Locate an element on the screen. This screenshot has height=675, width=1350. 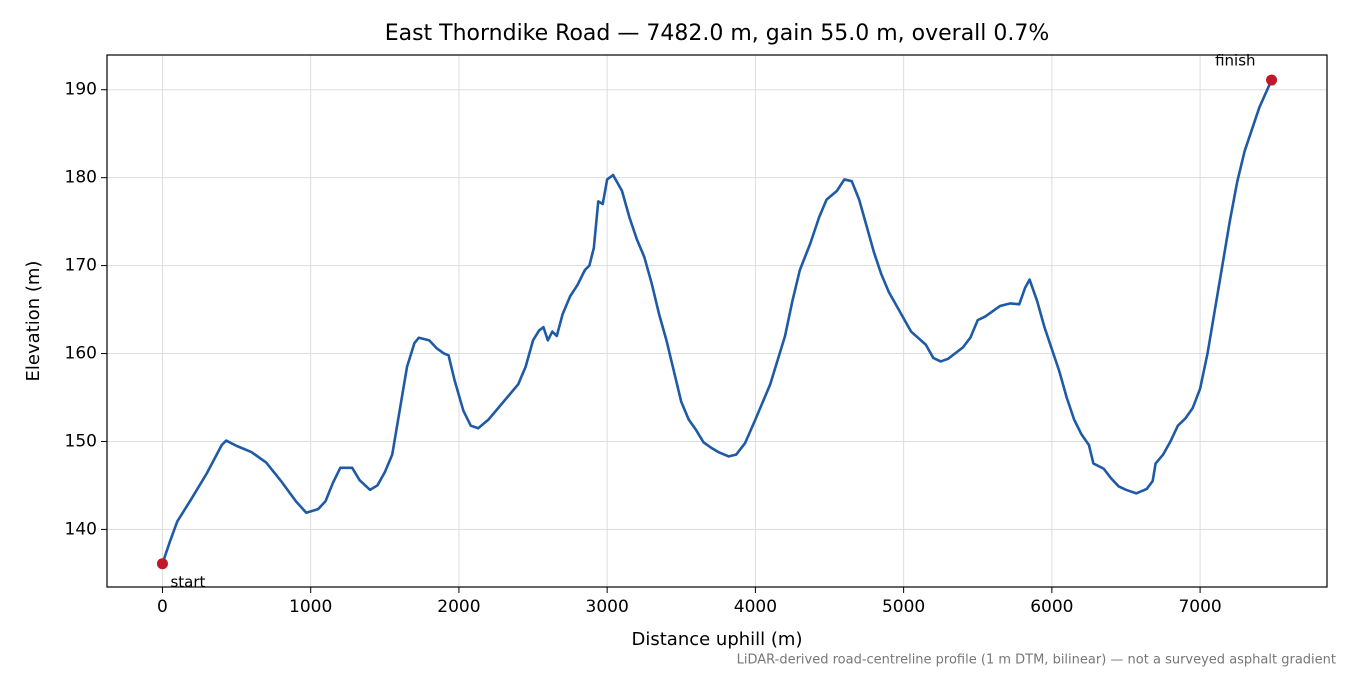
x-tick-label: 3000 is located at coordinates (607, 607).